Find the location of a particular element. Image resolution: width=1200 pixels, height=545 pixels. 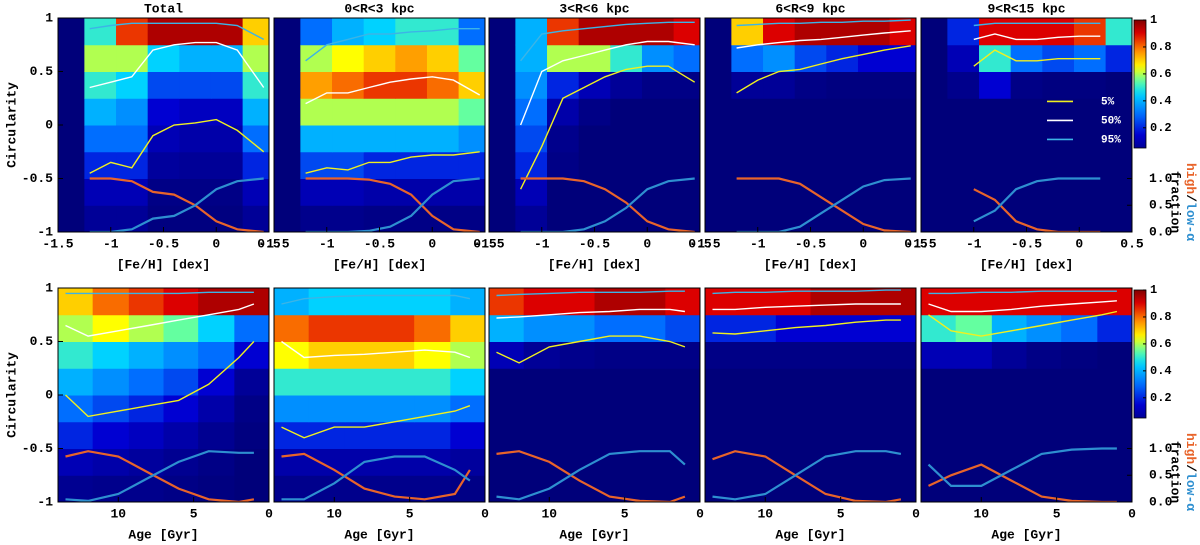

y2-tick-label: 0.5 is located at coordinates (1161, 205).